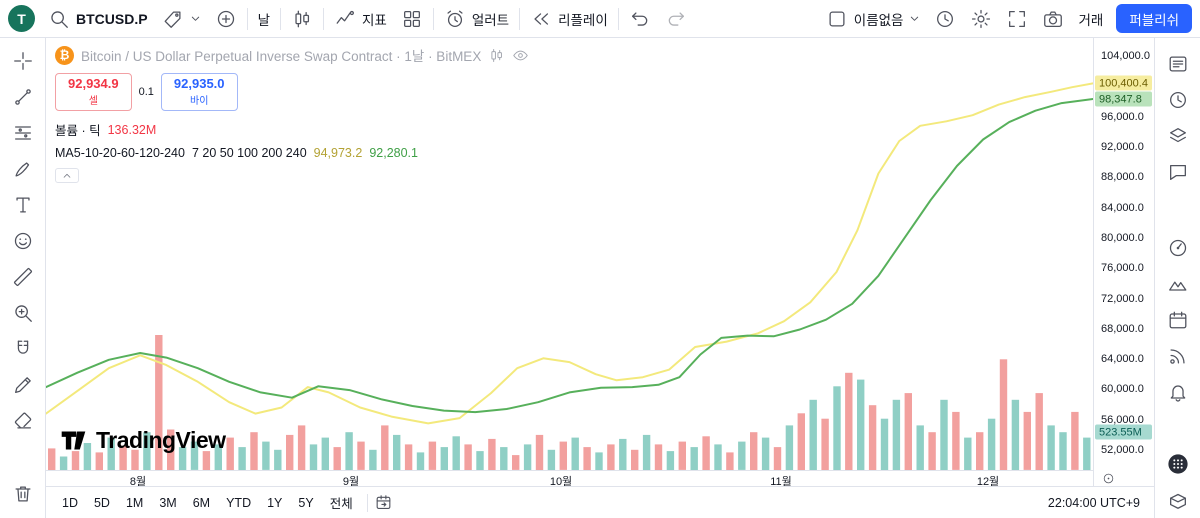  I want to click on trash-icon, so click(23, 494).